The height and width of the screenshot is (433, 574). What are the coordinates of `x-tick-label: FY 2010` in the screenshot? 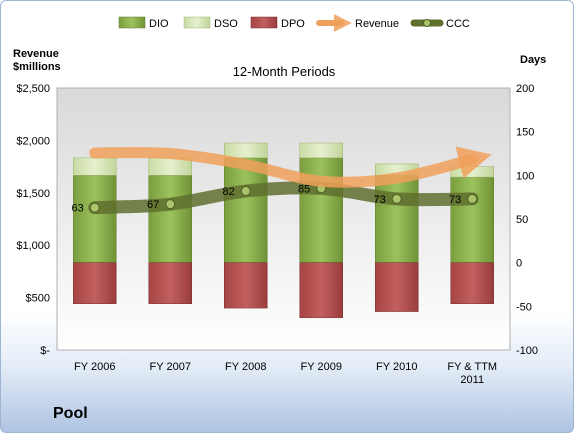 It's located at (396, 367).